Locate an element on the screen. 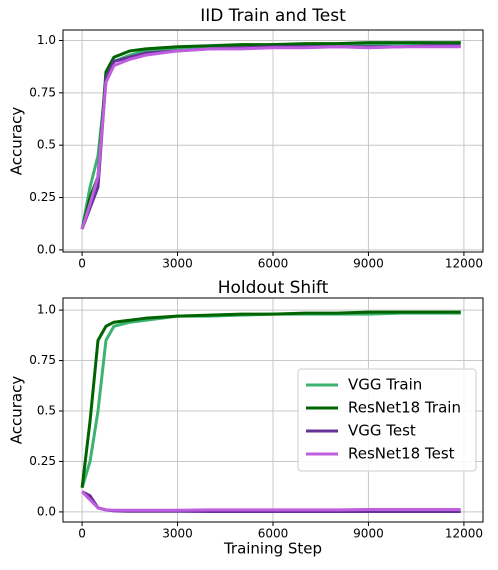 This screenshot has width=498, height=570. series-line is located at coordinates (271, 501).